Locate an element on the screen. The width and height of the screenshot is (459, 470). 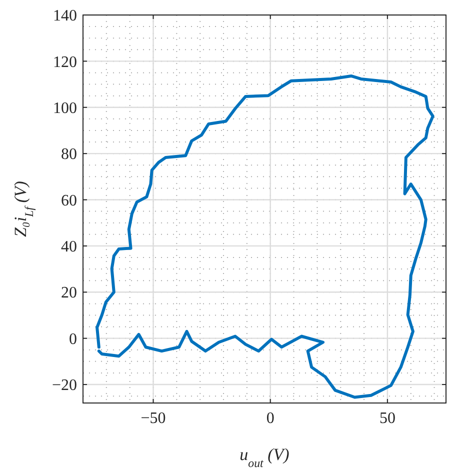
y-tick-label: 20 is located at coordinates (69, 293).